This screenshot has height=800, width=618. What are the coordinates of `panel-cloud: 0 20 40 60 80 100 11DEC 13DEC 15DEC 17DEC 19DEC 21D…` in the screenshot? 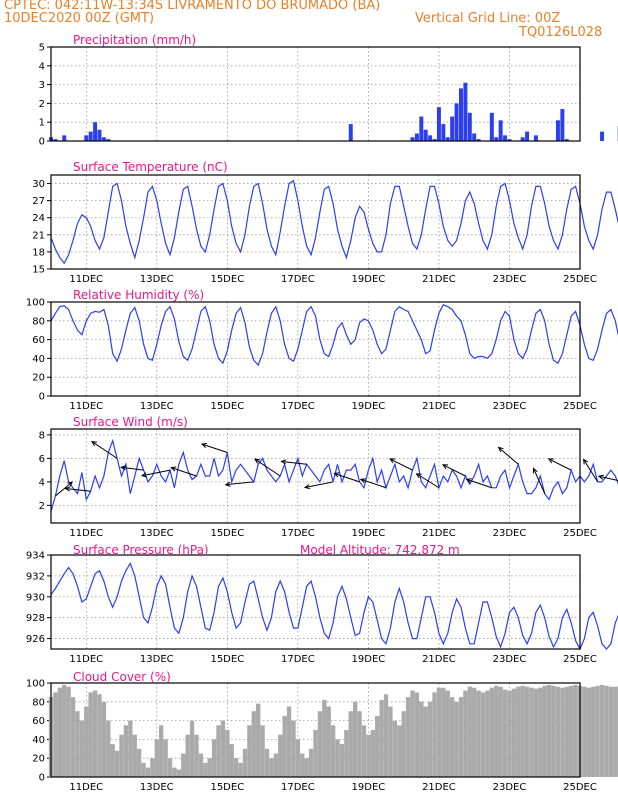 It's located at (322, 731).